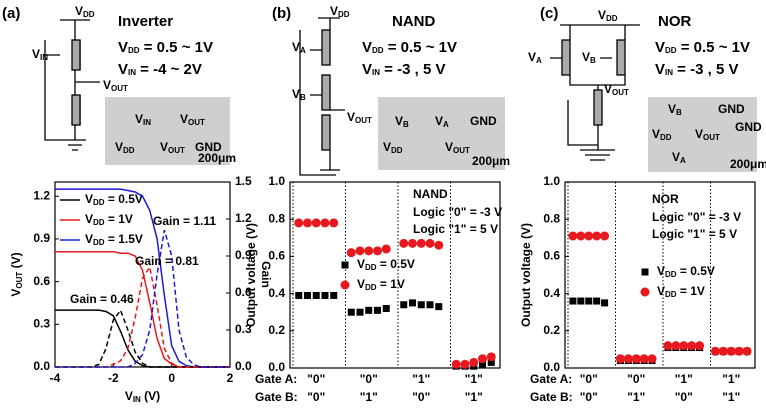 The height and width of the screenshot is (409, 766). I want to click on micrograph-label: 200μm, so click(748, 164).